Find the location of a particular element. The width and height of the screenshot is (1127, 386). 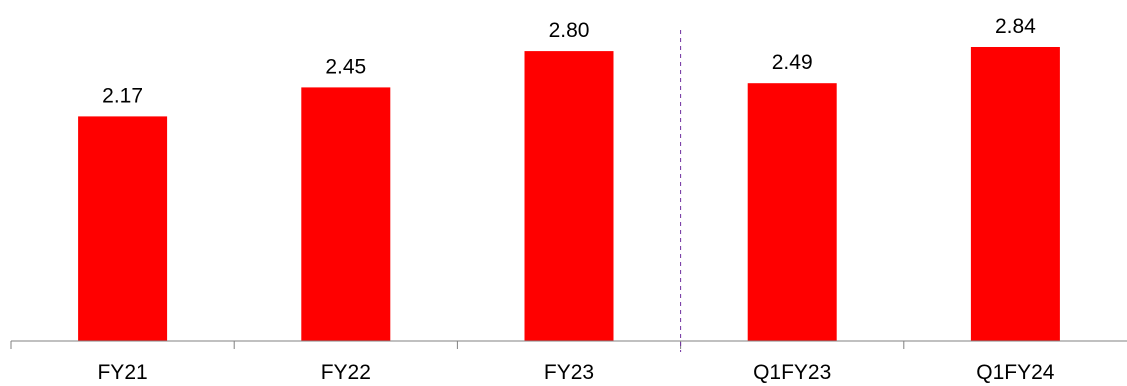

value-label-fy21: 2.17 is located at coordinates (122, 95).